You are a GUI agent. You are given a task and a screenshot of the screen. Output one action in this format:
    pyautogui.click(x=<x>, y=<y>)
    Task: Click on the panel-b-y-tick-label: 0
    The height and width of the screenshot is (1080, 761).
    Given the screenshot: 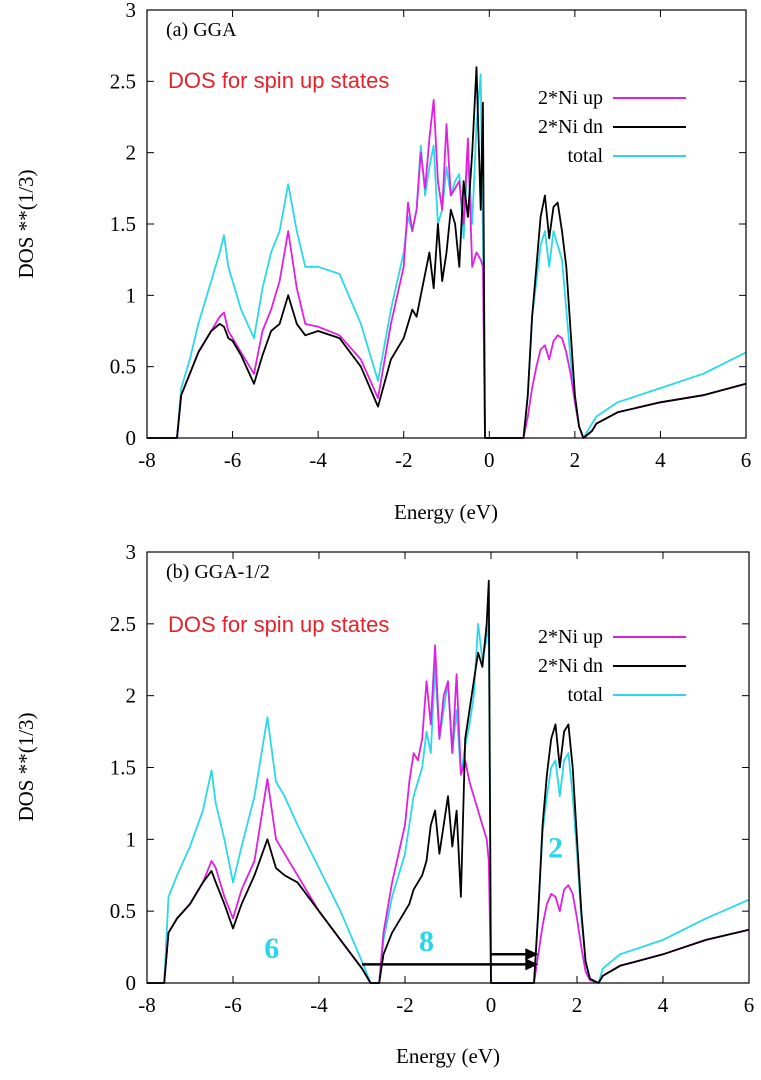 What is the action you would take?
    pyautogui.click(x=131, y=983)
    